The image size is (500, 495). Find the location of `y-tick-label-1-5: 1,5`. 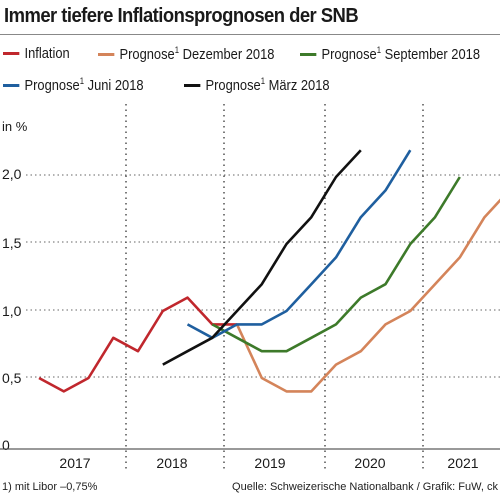

y-tick-label-1-5: 1,5 is located at coordinates (12, 243).